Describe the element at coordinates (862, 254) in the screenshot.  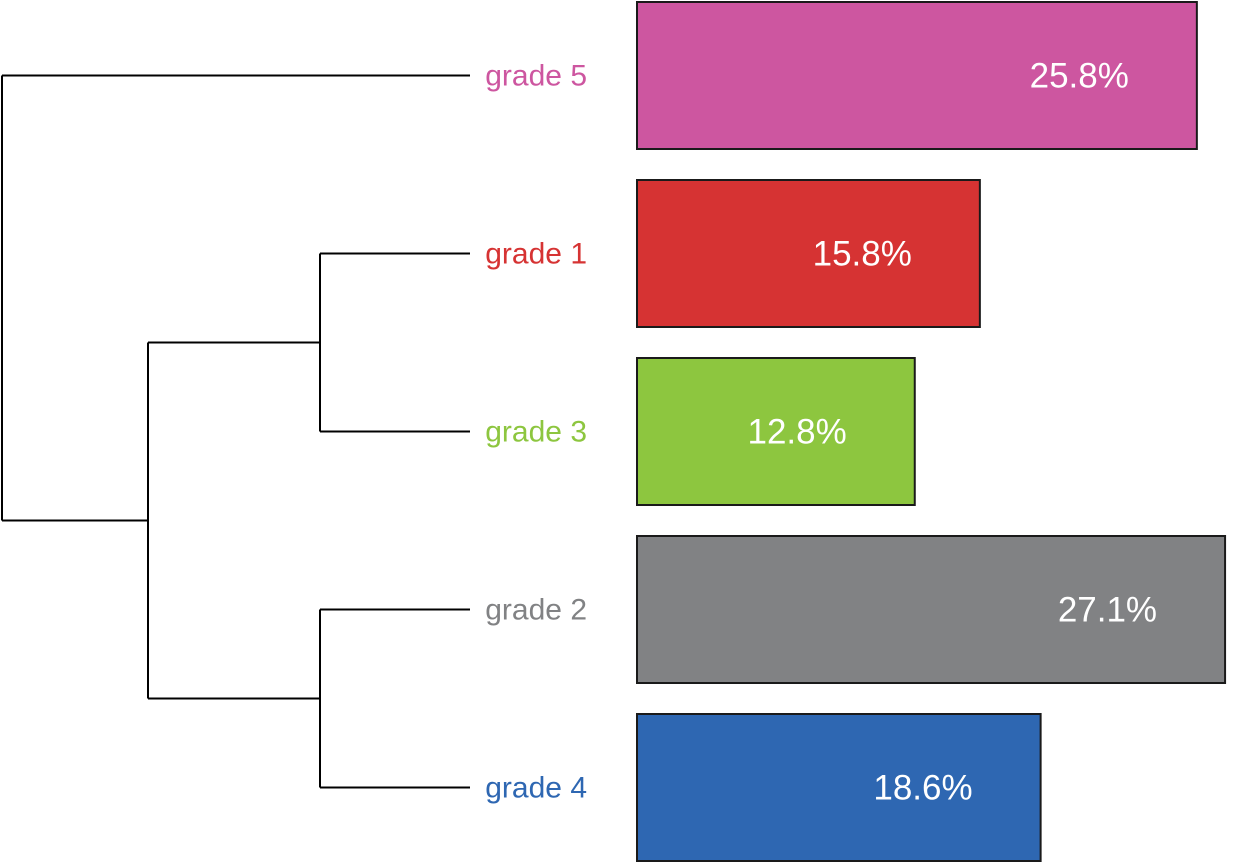
I see `bar-value-label-grade-1: 15.8%` at that location.